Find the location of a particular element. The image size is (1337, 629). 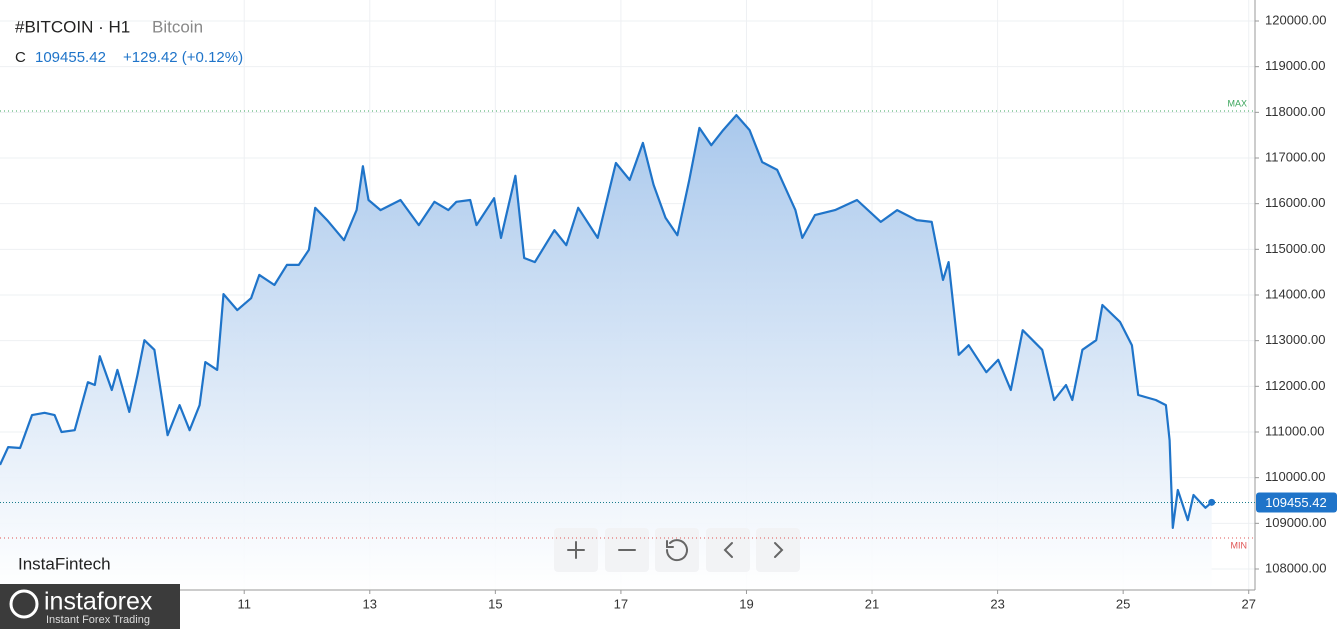

x-tick-label: 27 is located at coordinates (1248, 603).